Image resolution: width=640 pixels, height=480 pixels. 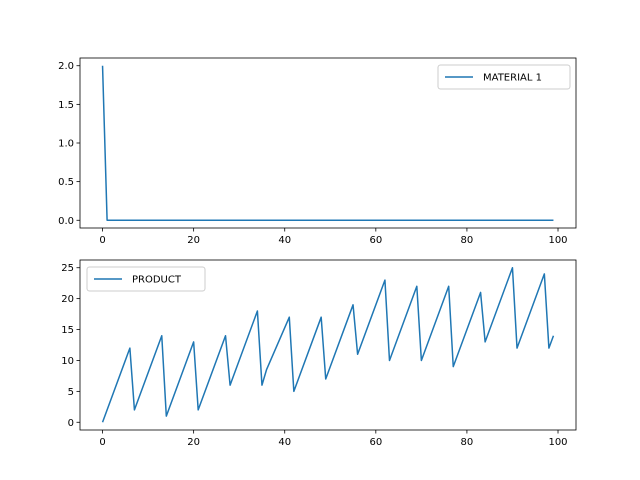 What do you see at coordinates (67, 361) in the screenshot?
I see `y-tick-label: 10` at bounding box center [67, 361].